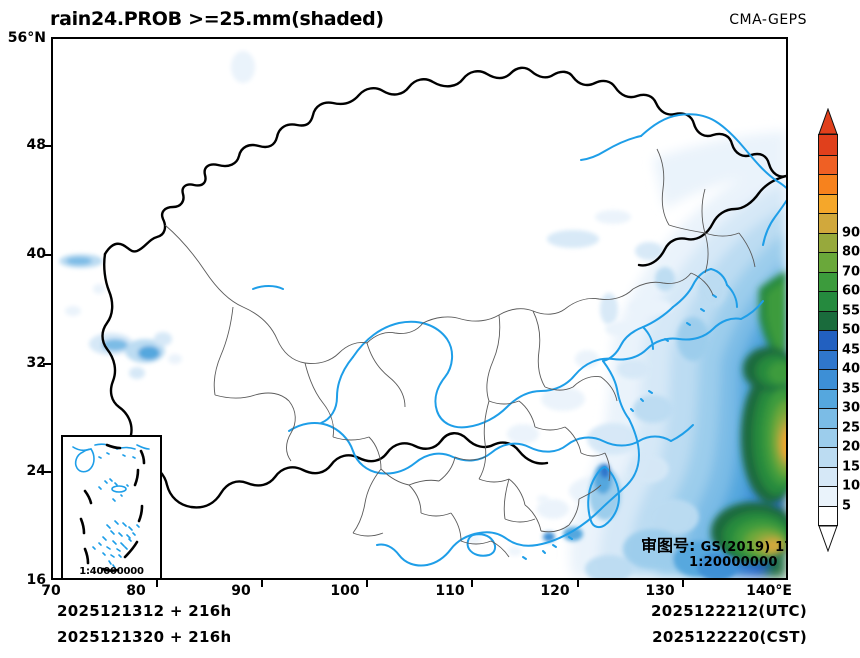 The image size is (860, 658). Describe the element at coordinates (851, 388) in the screenshot. I see `colorbar-tick-35: 35` at that location.